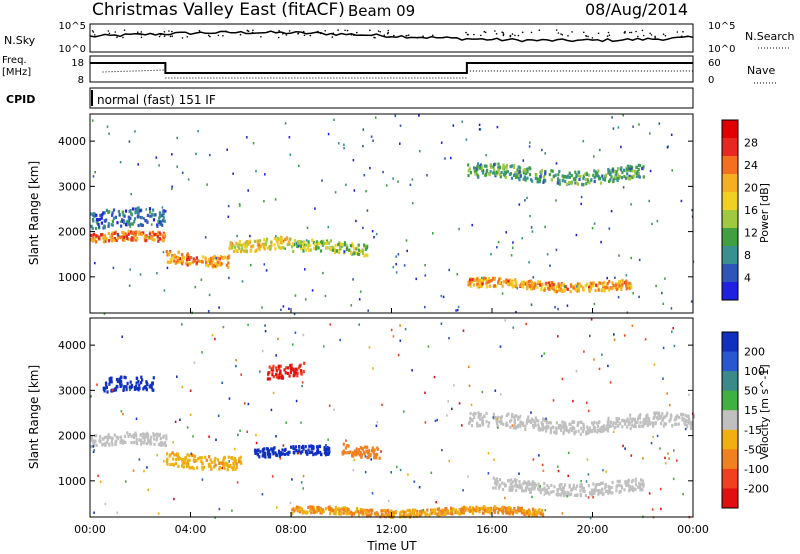 The width and height of the screenshot is (800, 554). I want to click on nave-trace, so click(397, 74).